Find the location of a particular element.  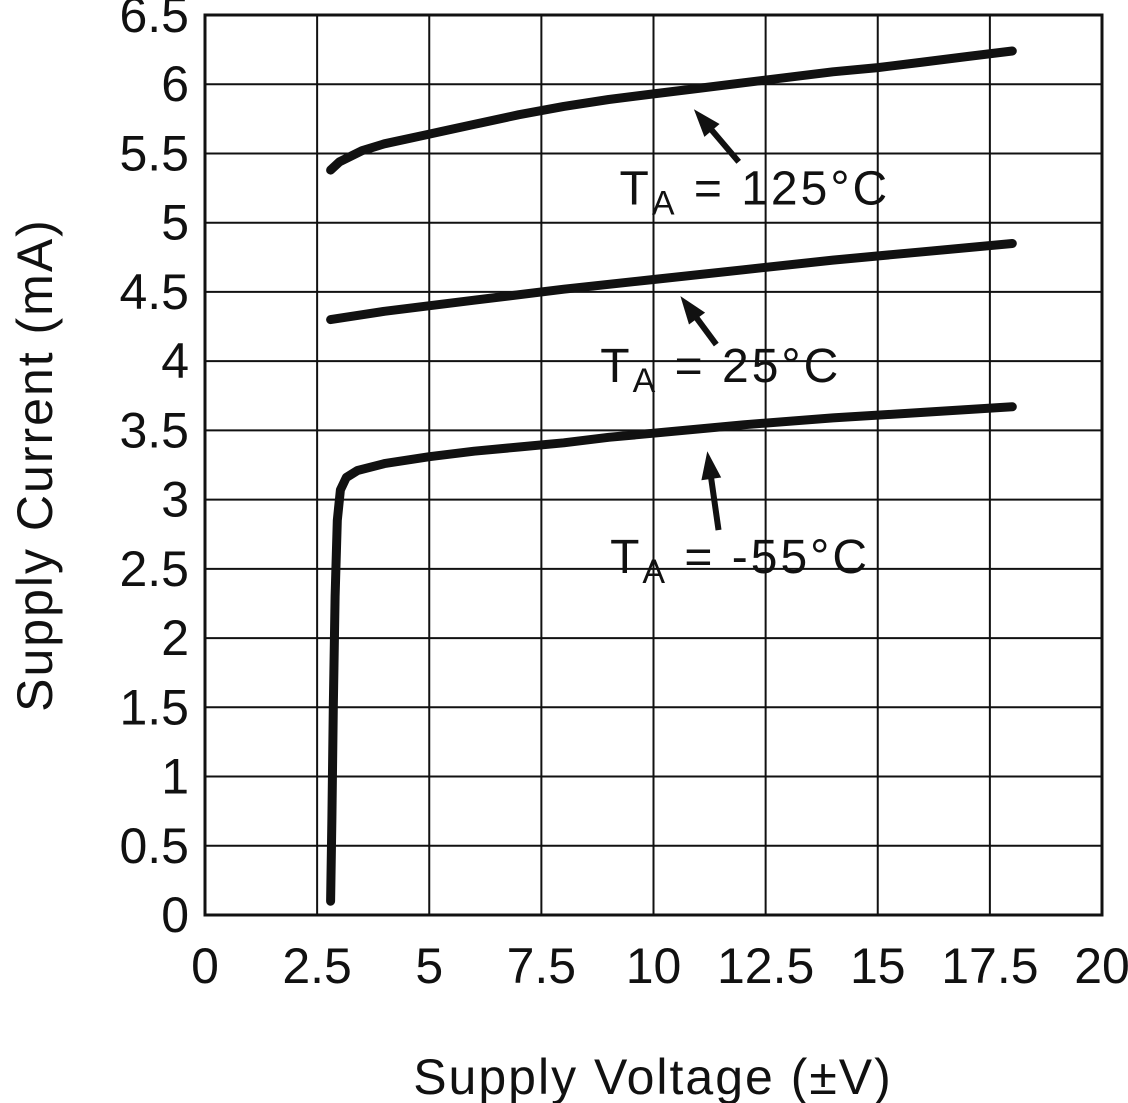

x-tick-label: 5 is located at coordinates (429, 966).